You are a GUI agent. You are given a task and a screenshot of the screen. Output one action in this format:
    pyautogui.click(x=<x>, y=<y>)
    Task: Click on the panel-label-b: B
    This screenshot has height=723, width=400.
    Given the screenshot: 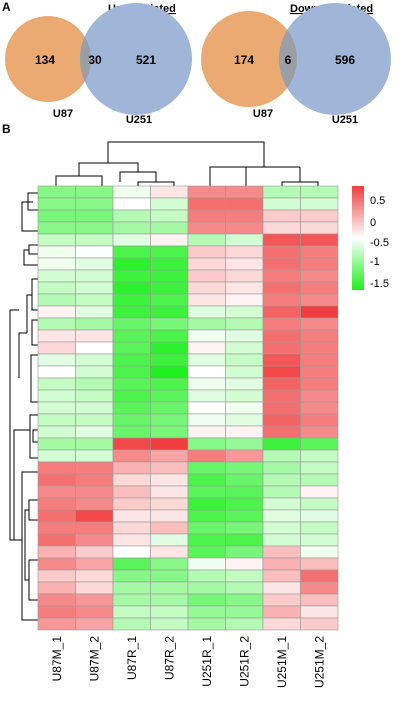 What is the action you would take?
    pyautogui.click(x=6, y=129)
    